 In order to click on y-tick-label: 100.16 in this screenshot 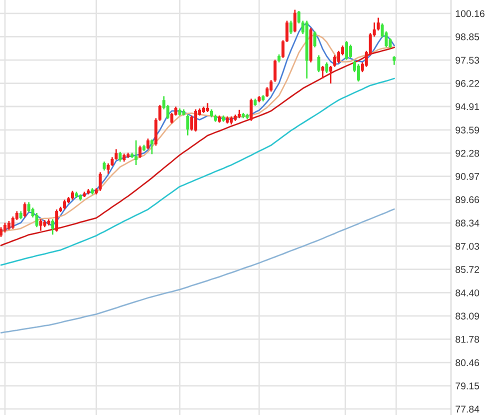, I will do `click(470, 14)`.